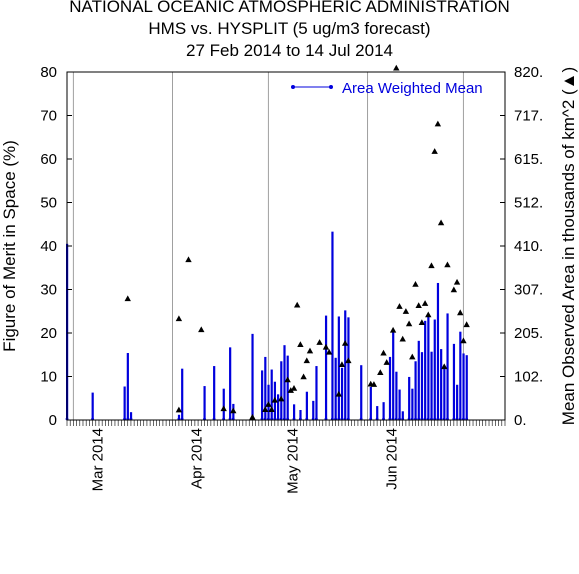 The width and height of the screenshot is (579, 574). I want to click on legend-marker-left, so click(293, 87).